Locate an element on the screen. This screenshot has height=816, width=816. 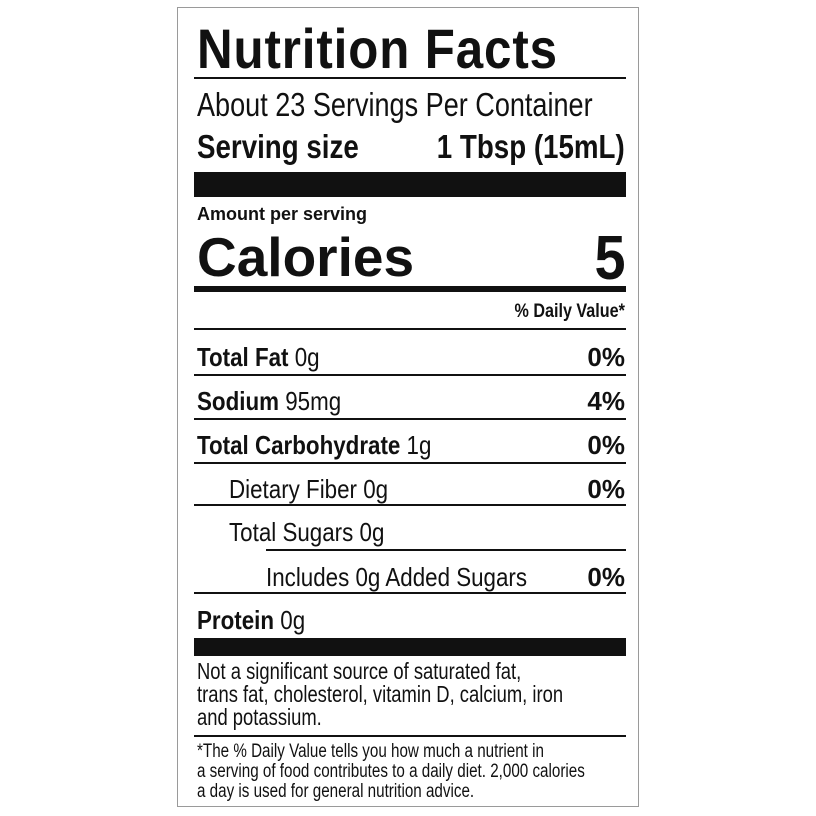
dv-sodium: 4% is located at coordinates (606, 401).